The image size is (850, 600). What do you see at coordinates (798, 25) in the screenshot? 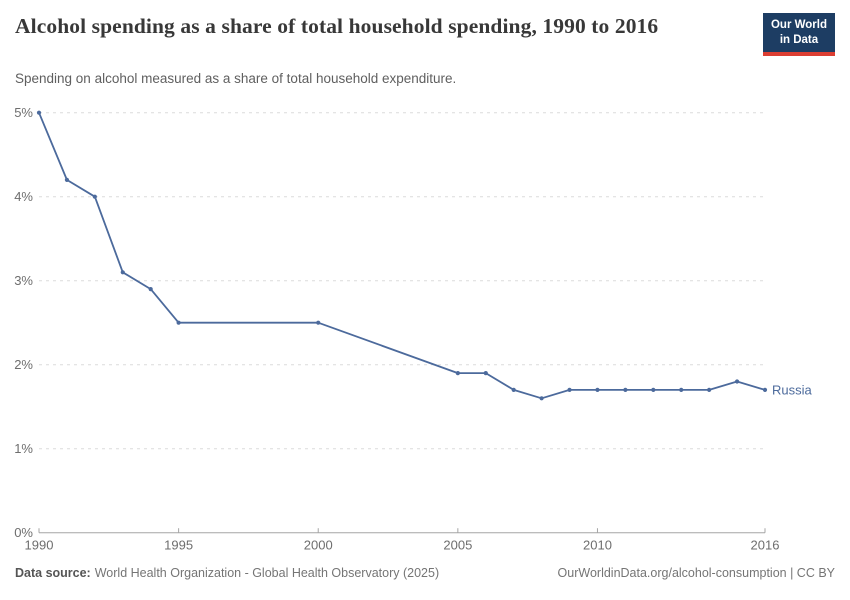
I see `owid-logo-line1: Our World` at bounding box center [798, 25].